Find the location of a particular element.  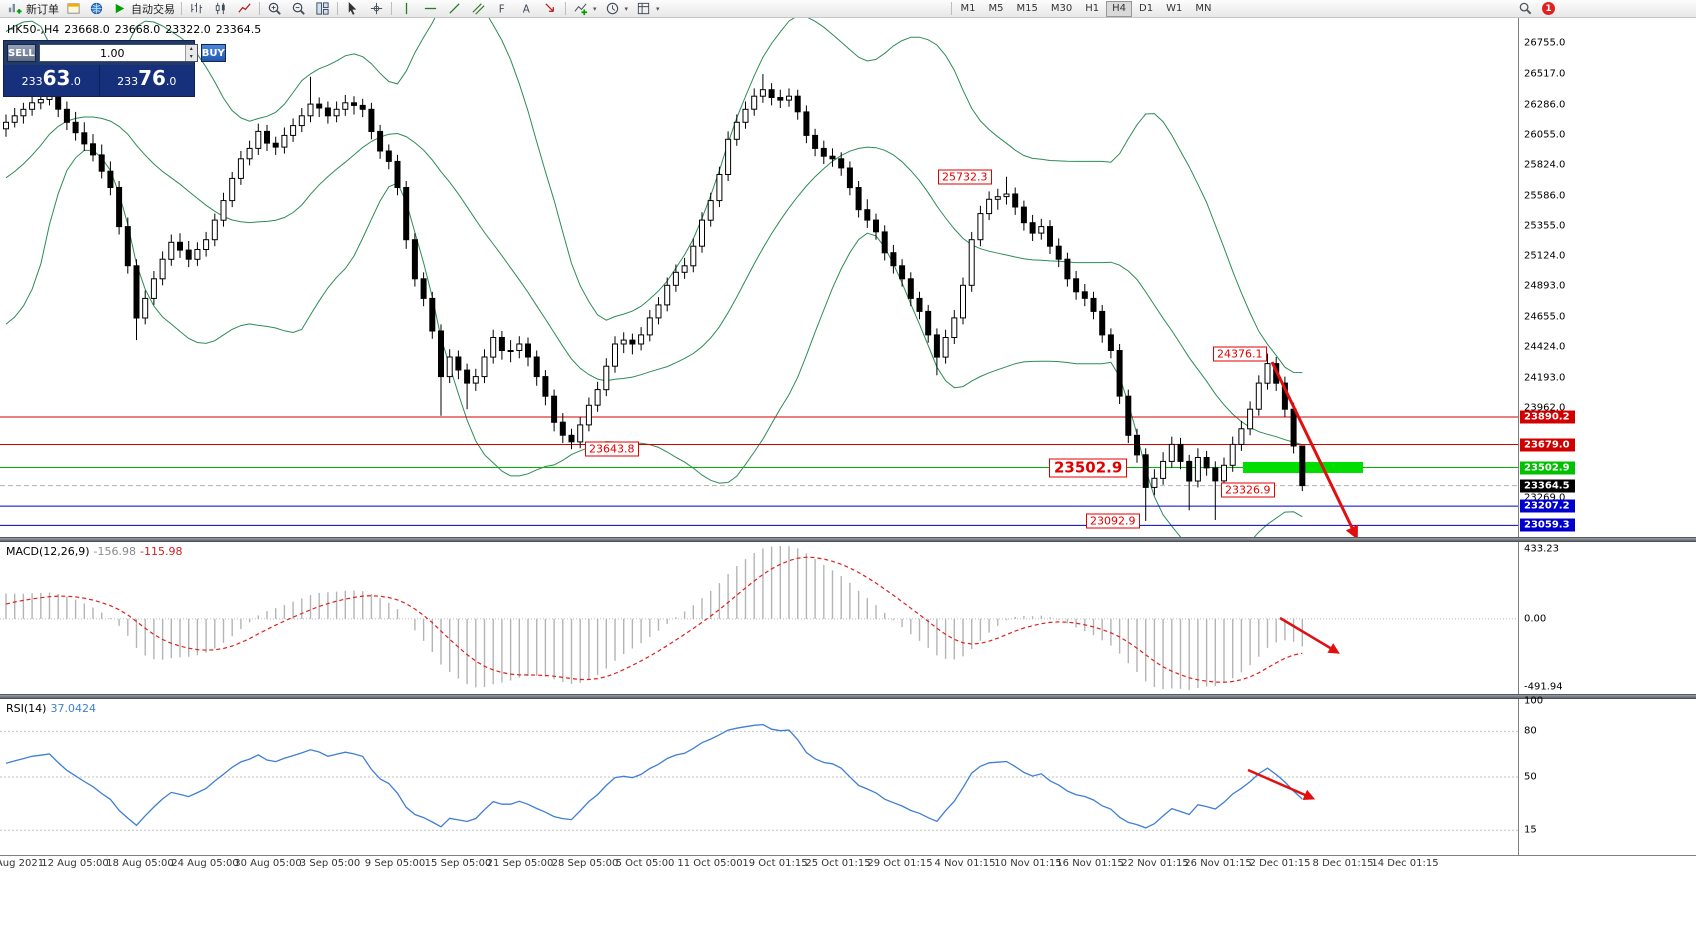

bar-chart-button is located at coordinates (196, 9).